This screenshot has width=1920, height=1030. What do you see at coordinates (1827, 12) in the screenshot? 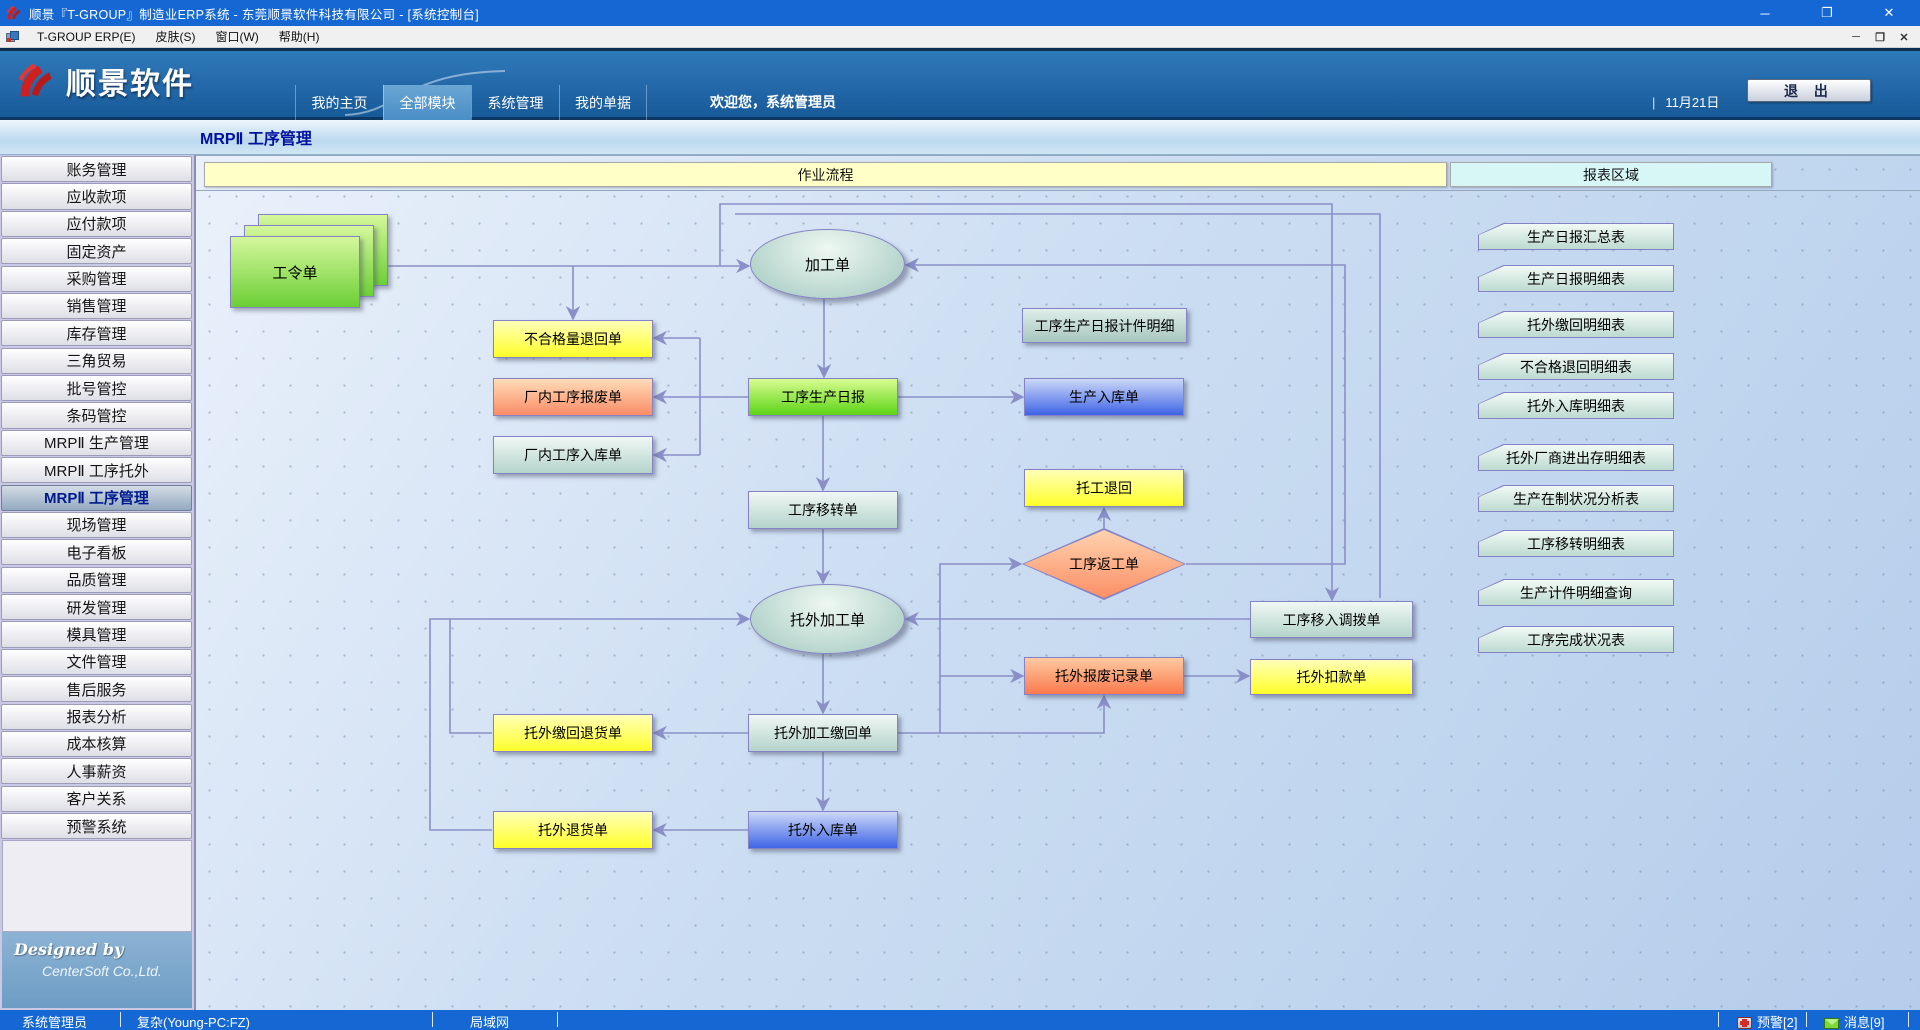
I see `restore-button: ❐` at bounding box center [1827, 12].